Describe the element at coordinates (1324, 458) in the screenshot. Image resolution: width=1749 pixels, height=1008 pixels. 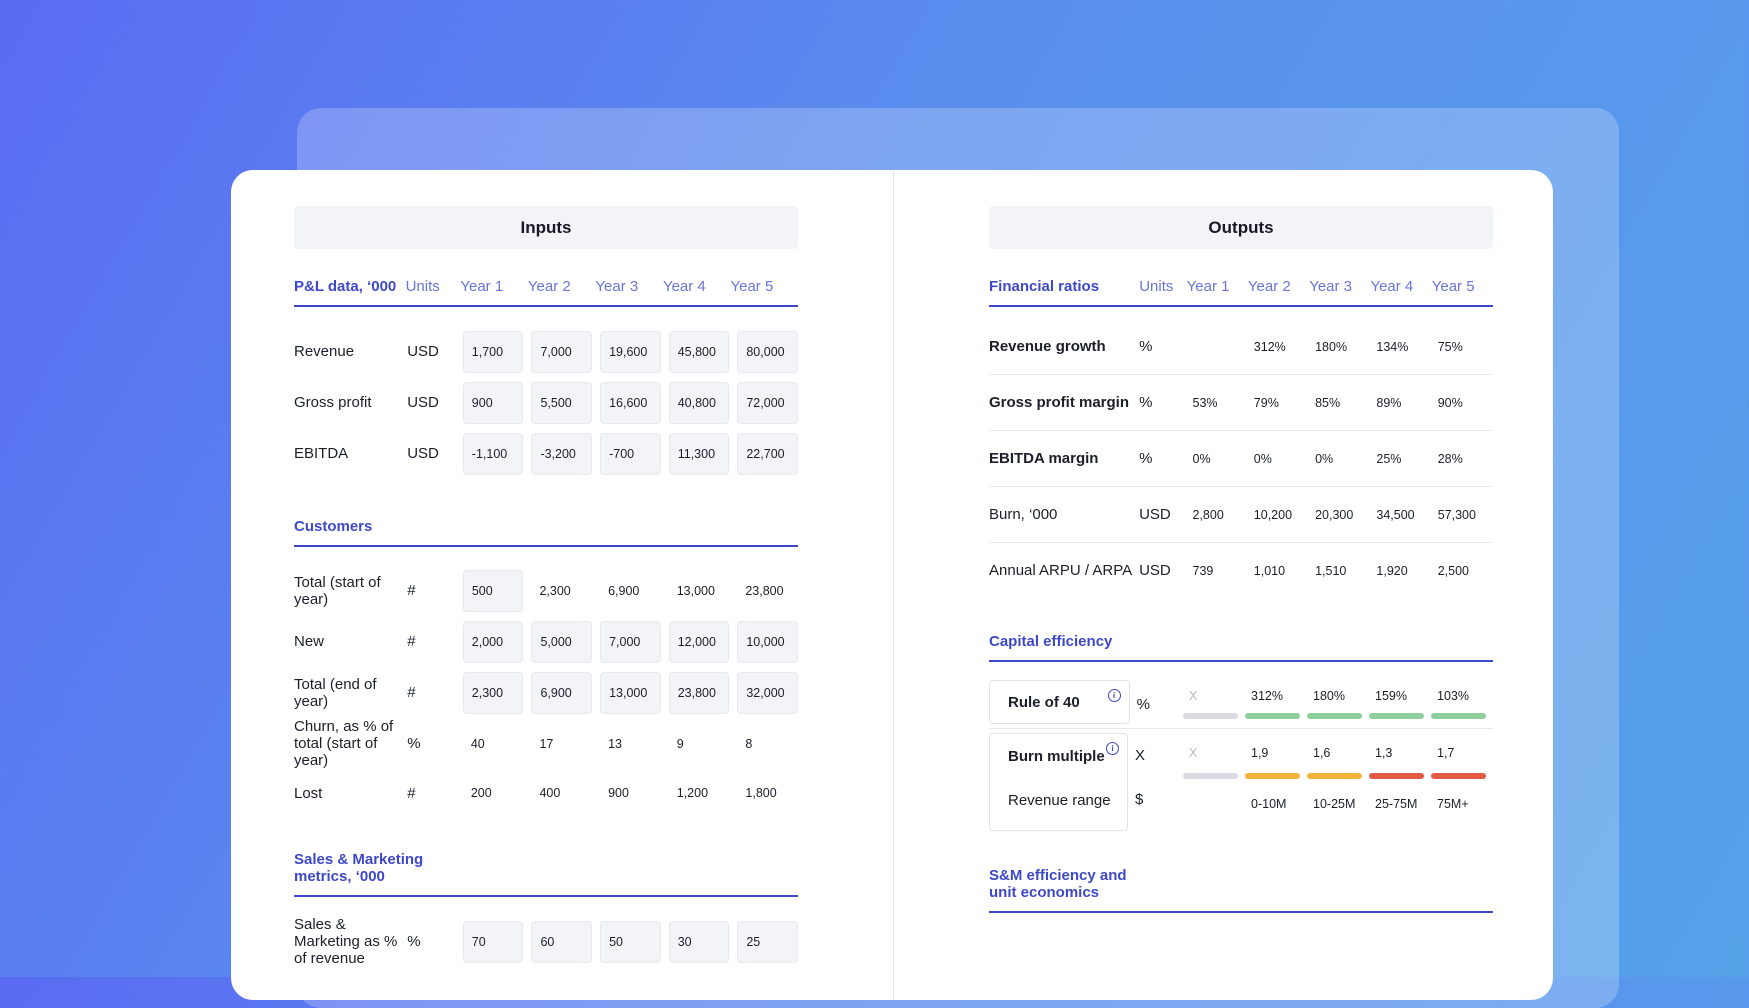
I see `value-cell: 0%` at that location.